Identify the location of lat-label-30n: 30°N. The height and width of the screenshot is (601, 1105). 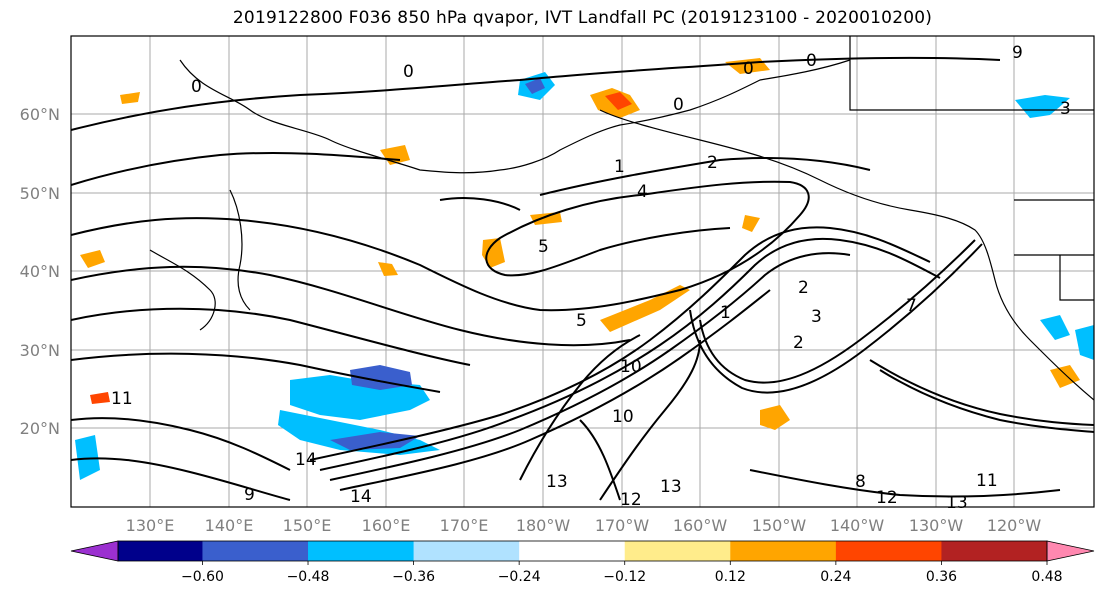
(40, 350).